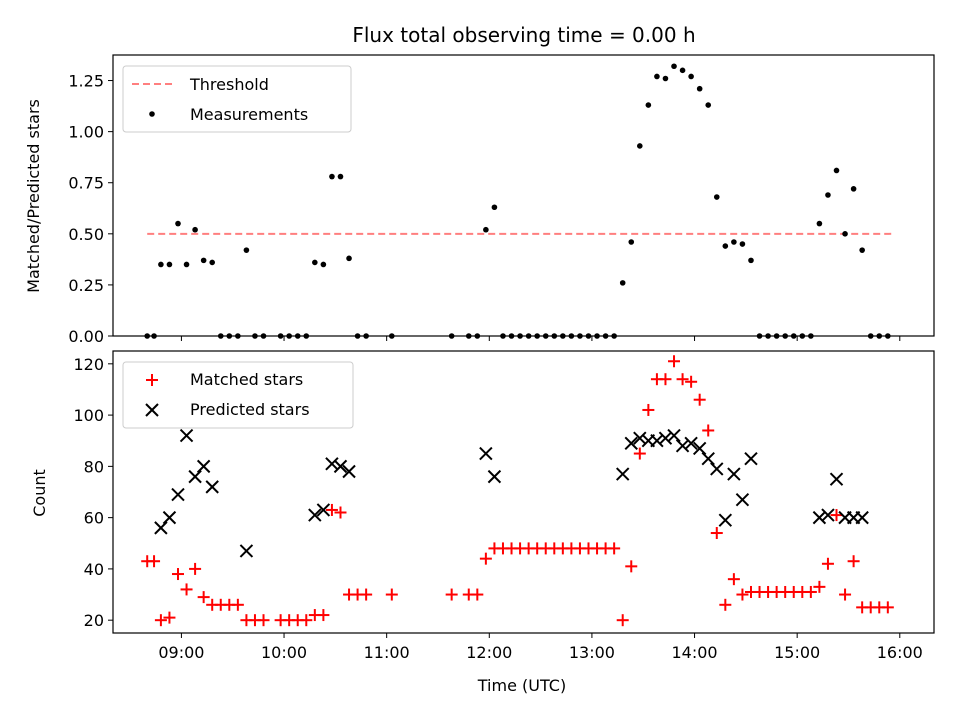  I want to click on bottom-legend: Matched stars Predicted stars, so click(238, 395).